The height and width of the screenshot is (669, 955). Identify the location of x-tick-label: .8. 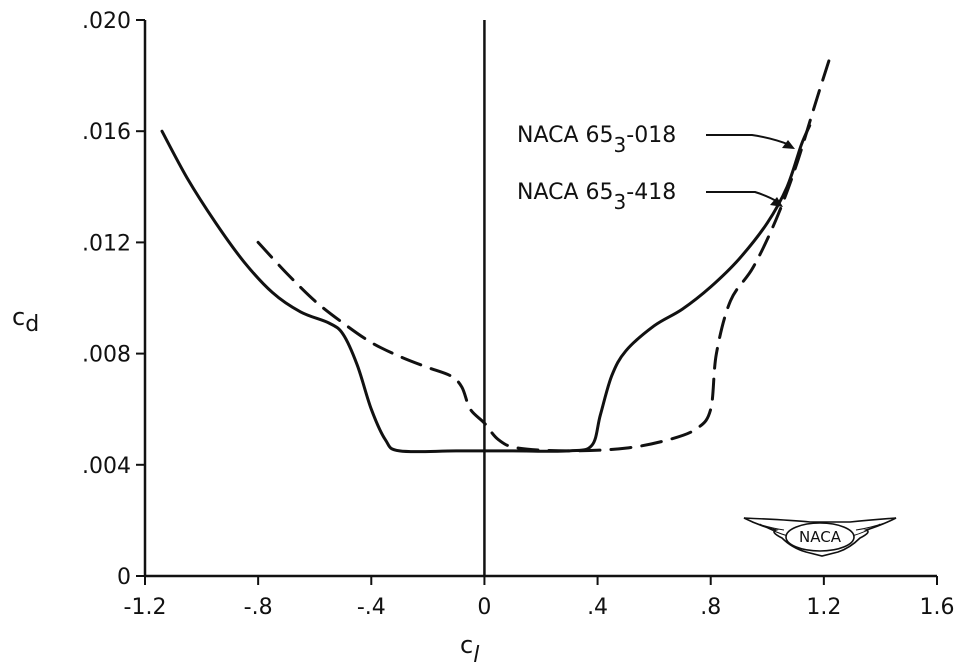
(710, 607).